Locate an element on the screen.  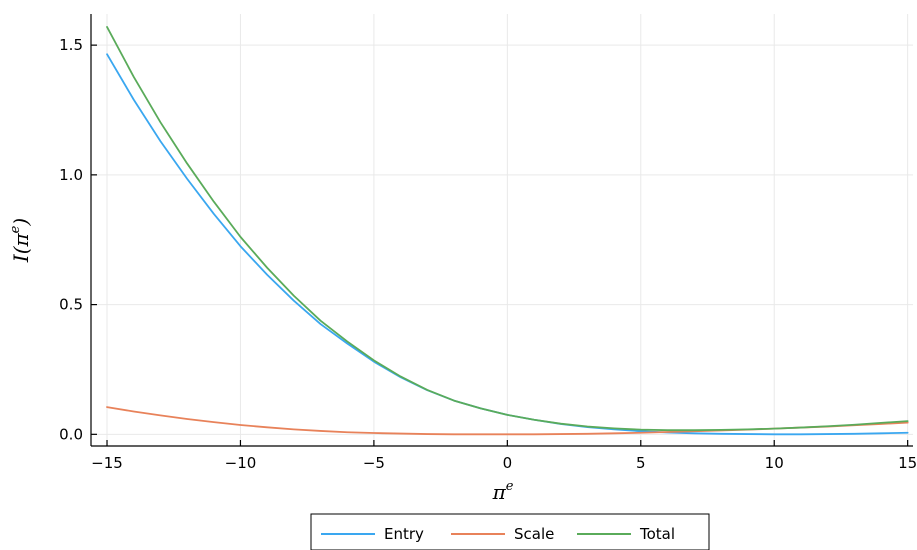
legend: Entry Scale Total is located at coordinates (510, 531).